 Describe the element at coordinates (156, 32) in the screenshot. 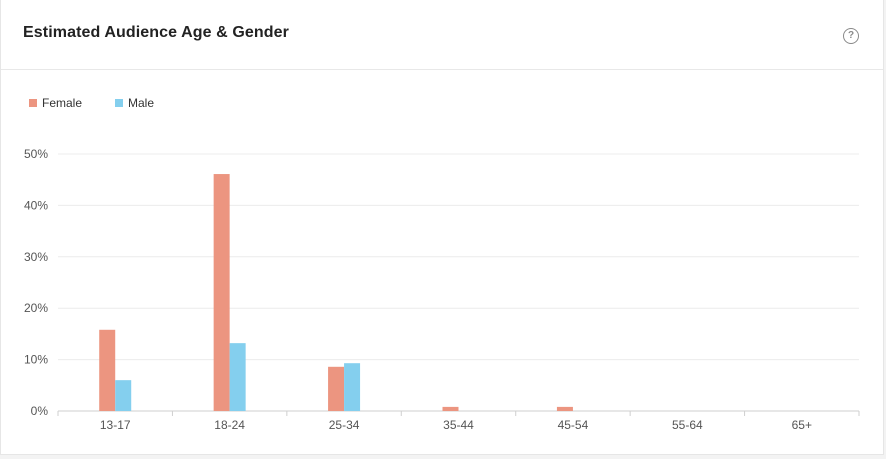

I see `card-title: Estimated Audience Age & Gender` at that location.